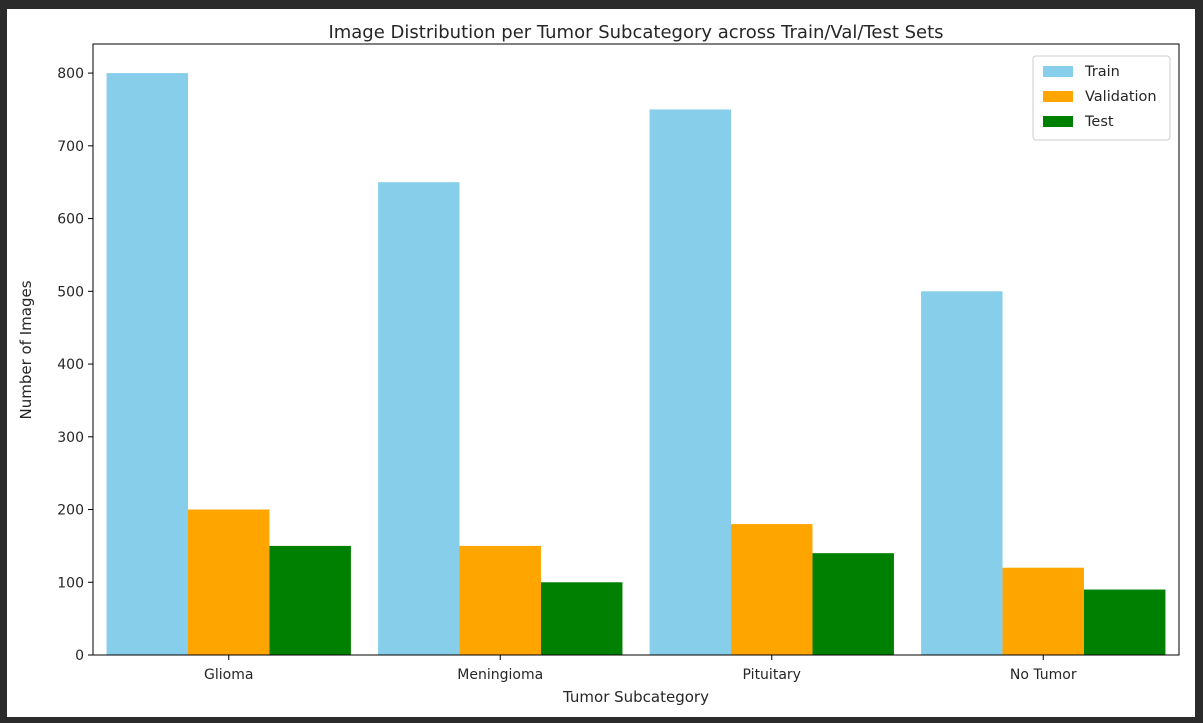  I want to click on bar-train-pituitary, so click(690, 382).